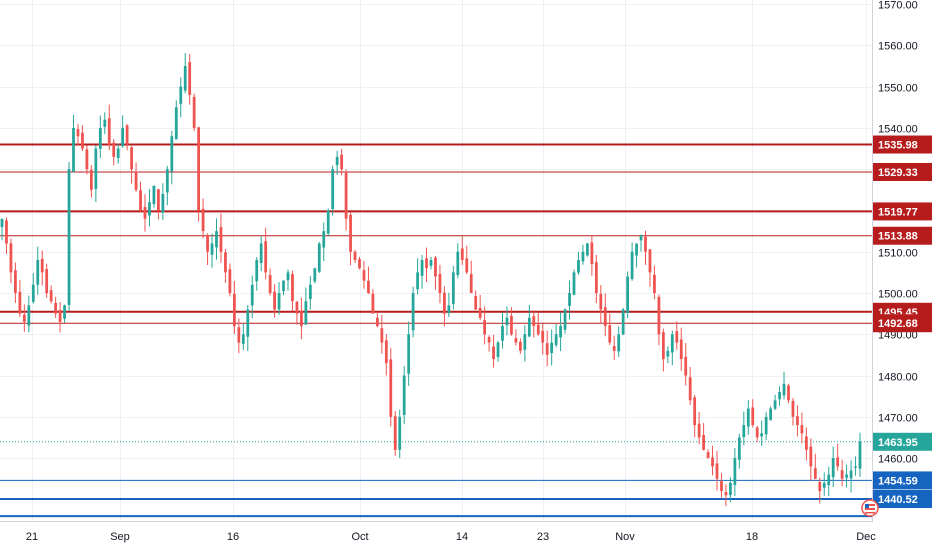  What do you see at coordinates (898, 336) in the screenshot?
I see `y-tick-label: 1490.00` at bounding box center [898, 336].